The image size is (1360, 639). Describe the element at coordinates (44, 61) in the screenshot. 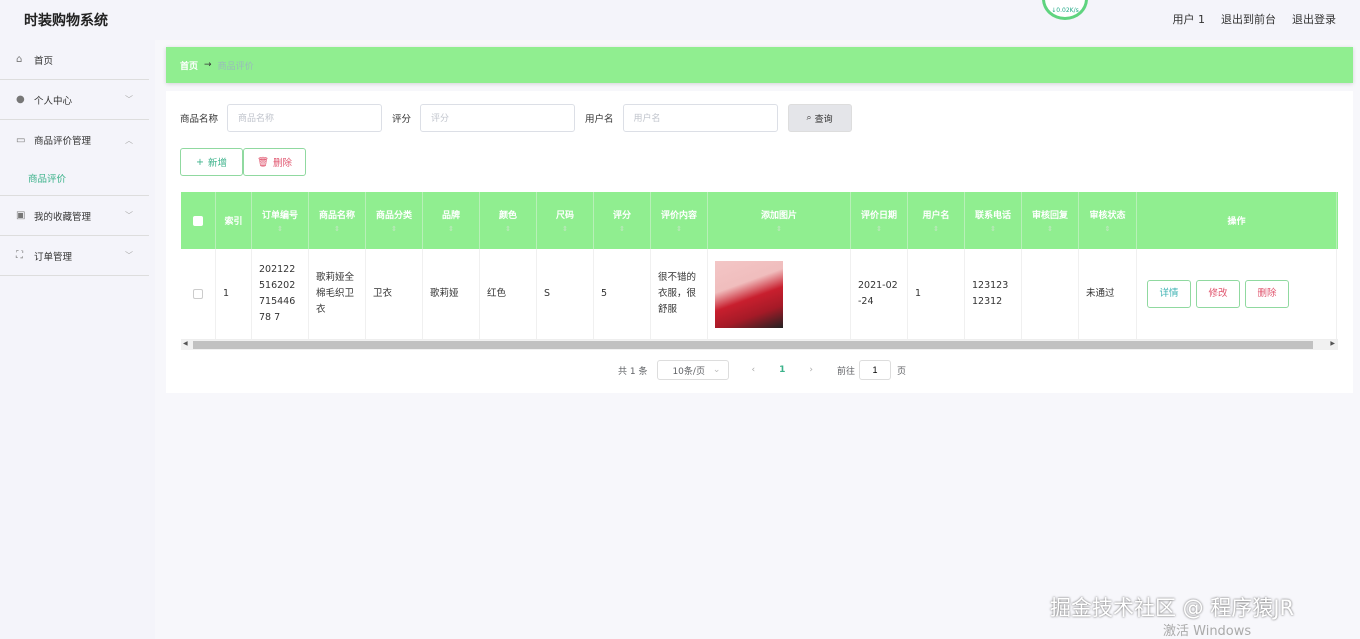

I see `sidebar-item-label: 首页` at that location.